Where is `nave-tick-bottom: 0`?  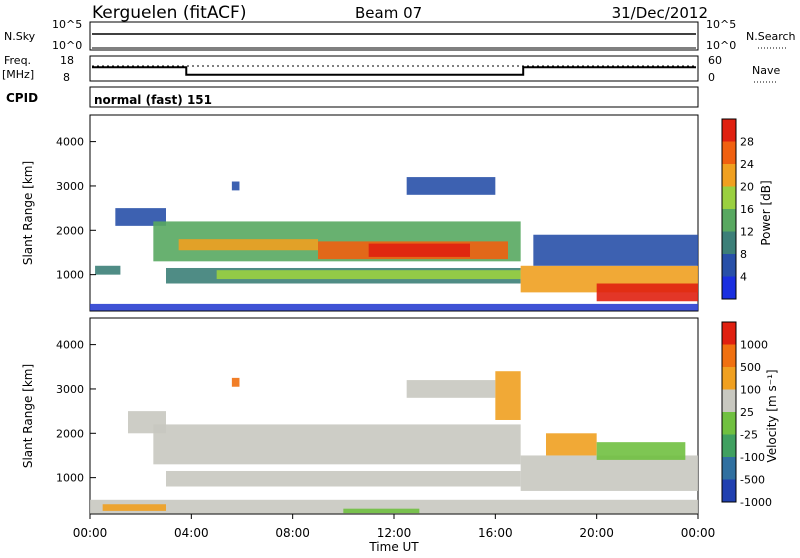
nave-tick-bottom: 0 is located at coordinates (711, 77).